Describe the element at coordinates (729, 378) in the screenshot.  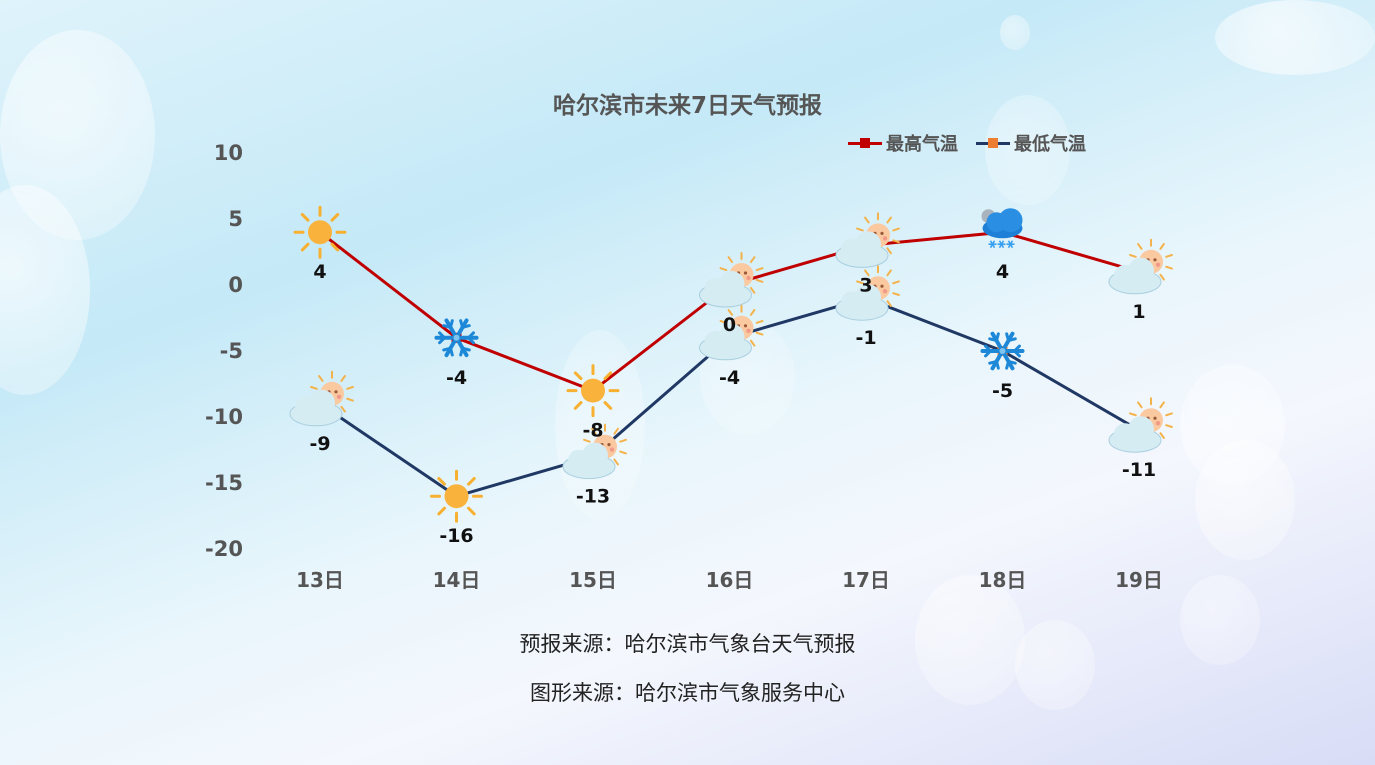
I see `data-label-min: -4` at that location.